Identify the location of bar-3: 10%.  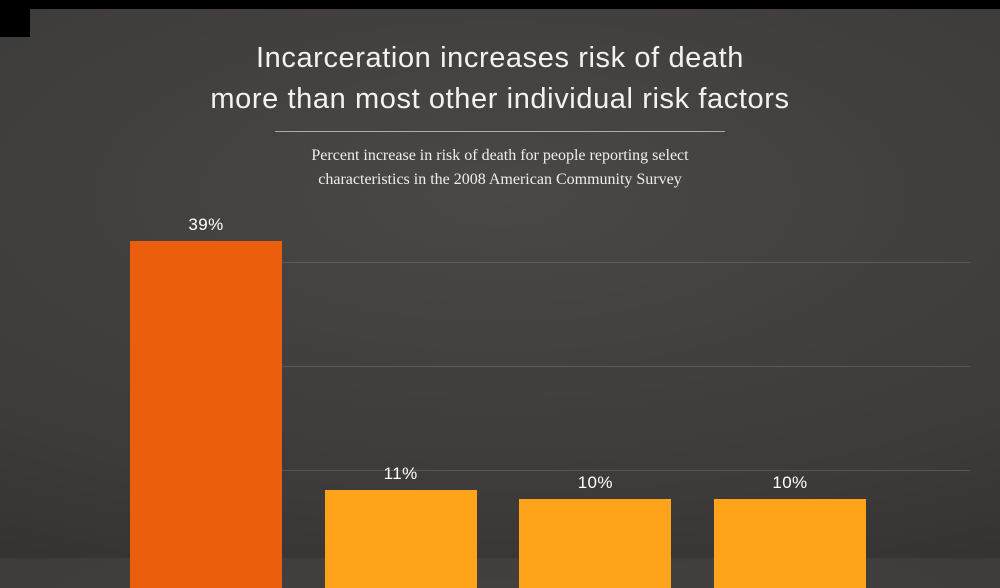
(595, 530).